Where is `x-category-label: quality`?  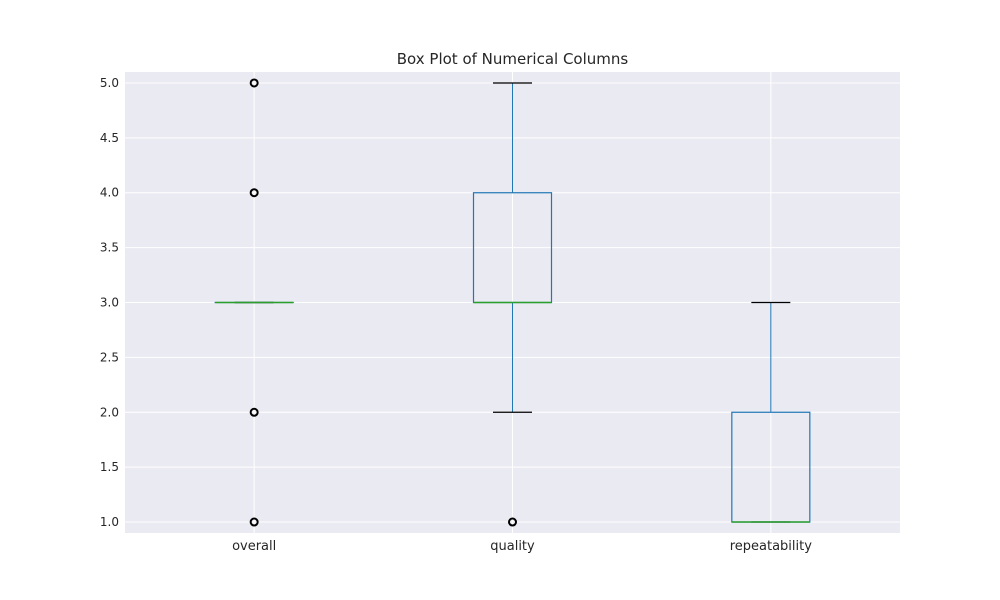
x-category-label: quality is located at coordinates (512, 546).